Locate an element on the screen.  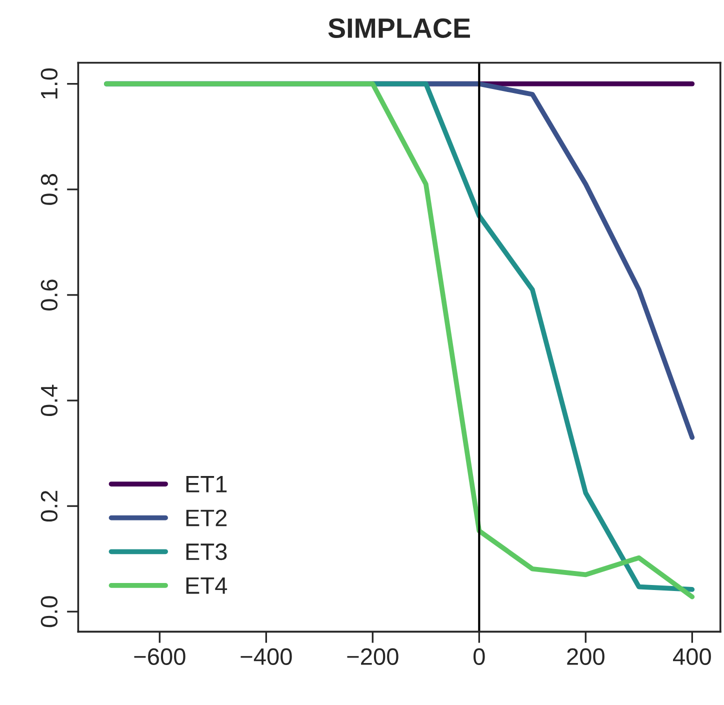
x-tick-label: 0 is located at coordinates (479, 656).